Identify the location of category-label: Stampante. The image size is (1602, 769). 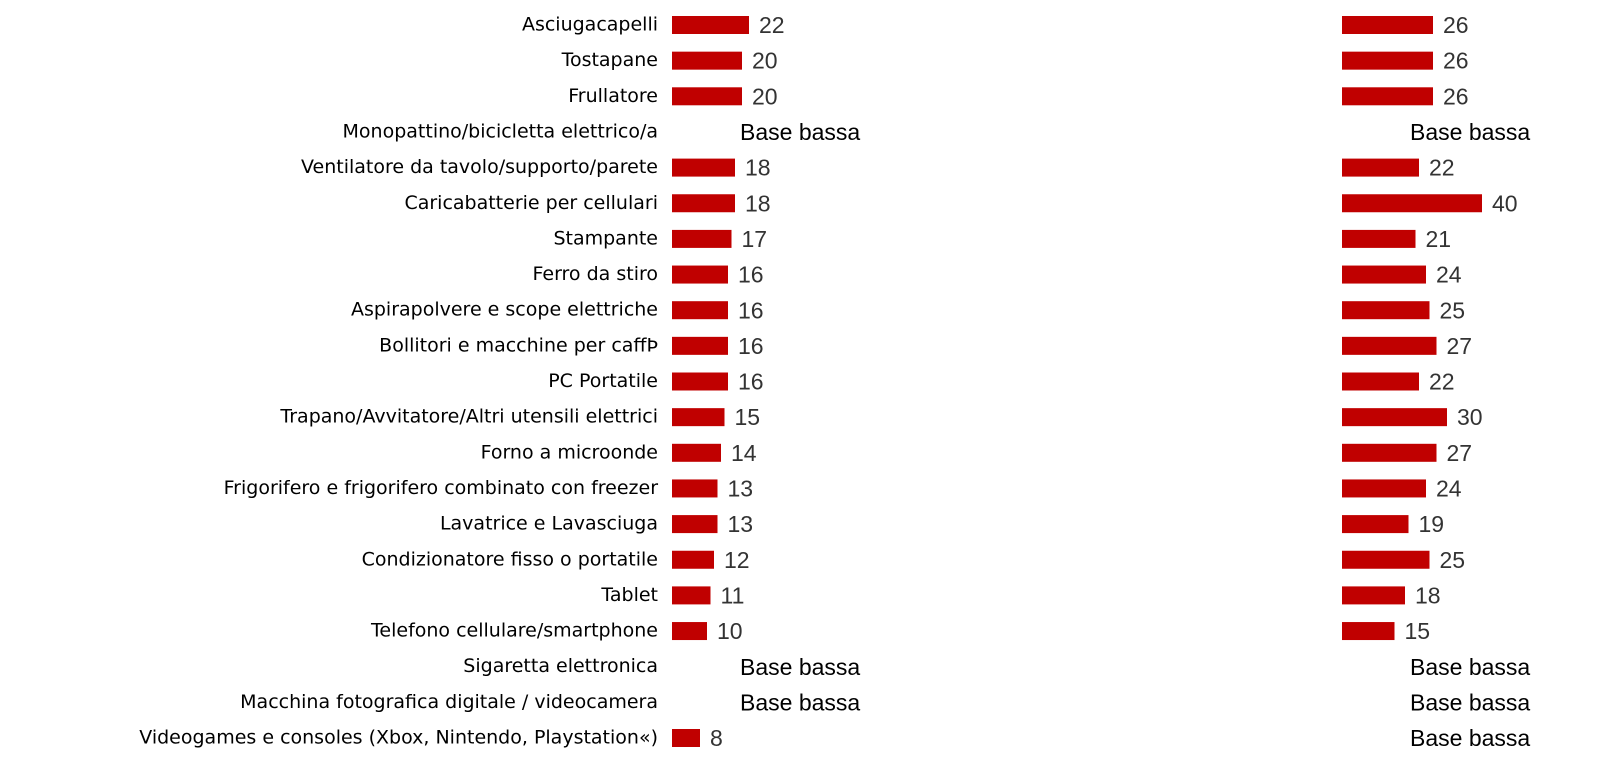
(605, 238).